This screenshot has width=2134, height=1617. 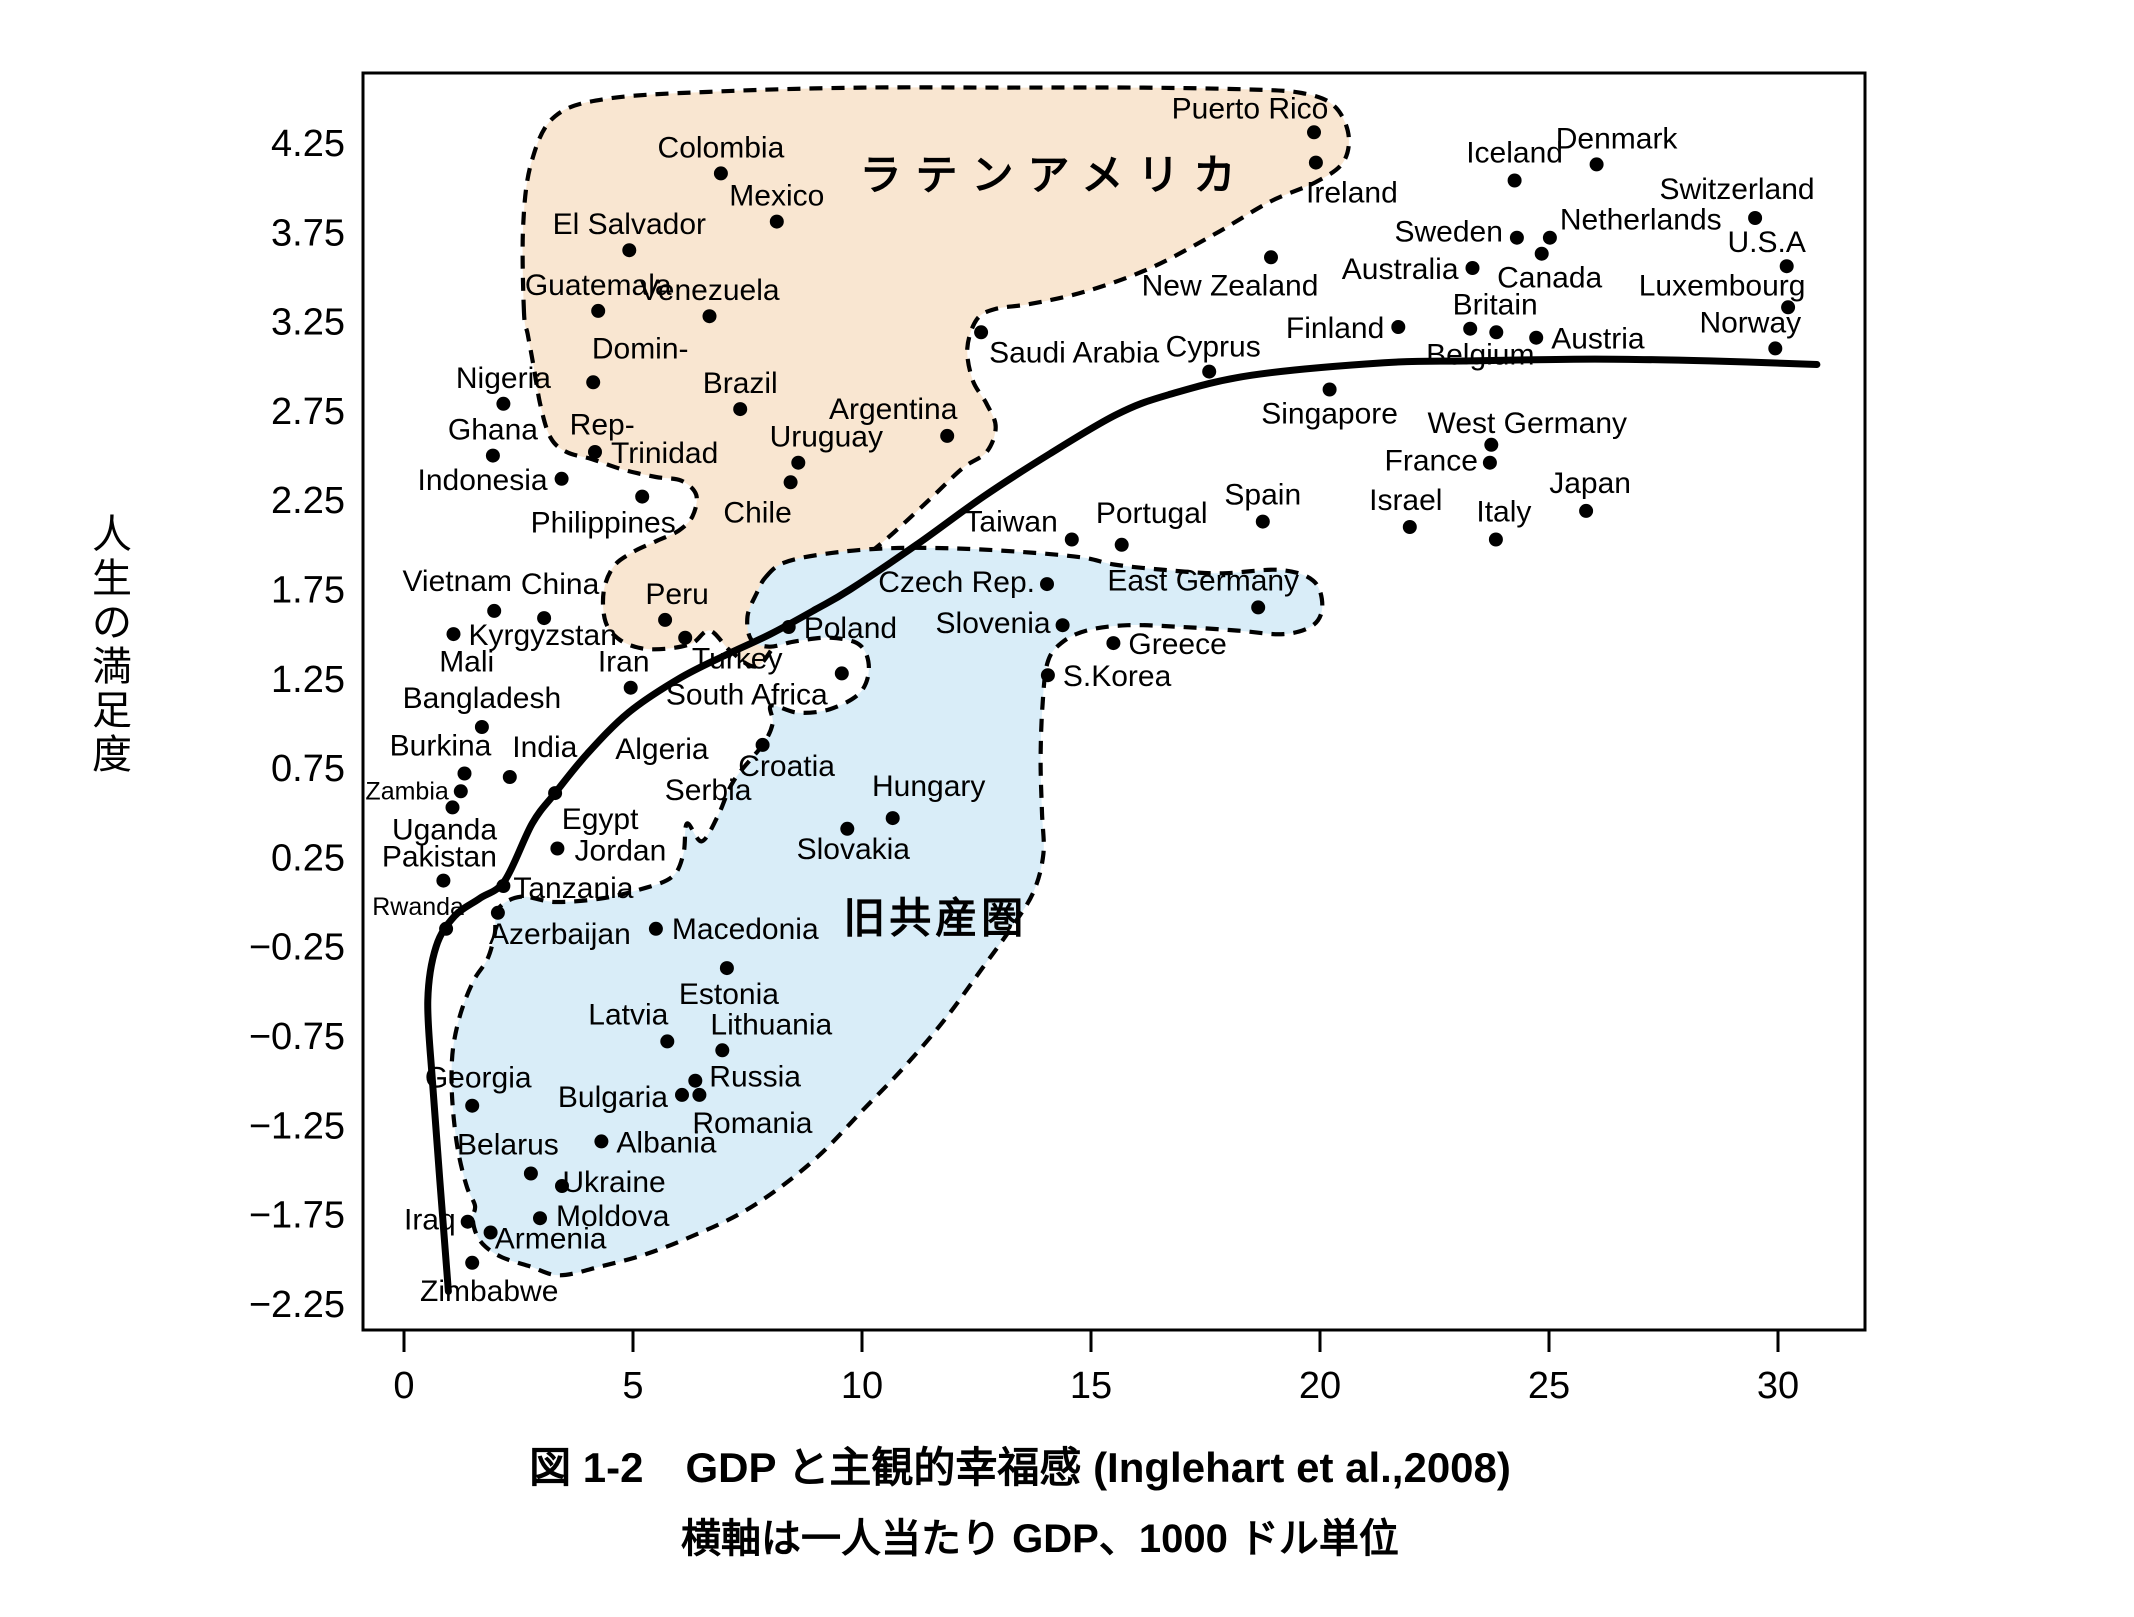 What do you see at coordinates (297, 1305) in the screenshot?
I see `y-tick-label--2.25: −2.25` at bounding box center [297, 1305].